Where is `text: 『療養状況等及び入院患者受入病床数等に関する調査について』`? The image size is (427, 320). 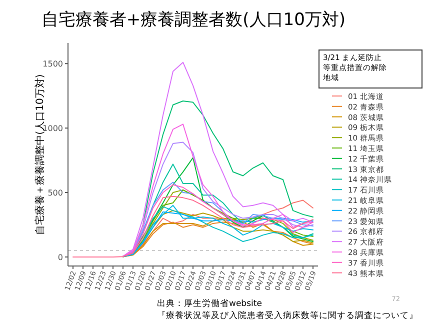
text: 『療養状況等及び入院患者受入病床数等に関する調査について』 is located at coordinates (287, 315).